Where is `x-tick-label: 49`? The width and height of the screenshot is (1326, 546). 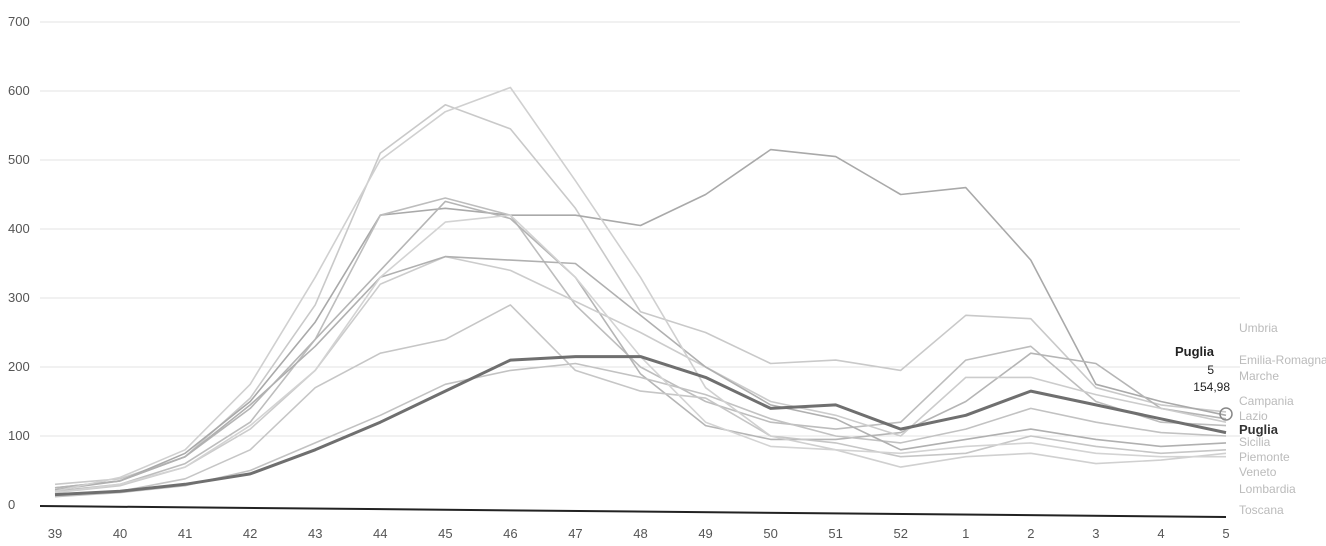
x-tick-label: 49 is located at coordinates (705, 533).